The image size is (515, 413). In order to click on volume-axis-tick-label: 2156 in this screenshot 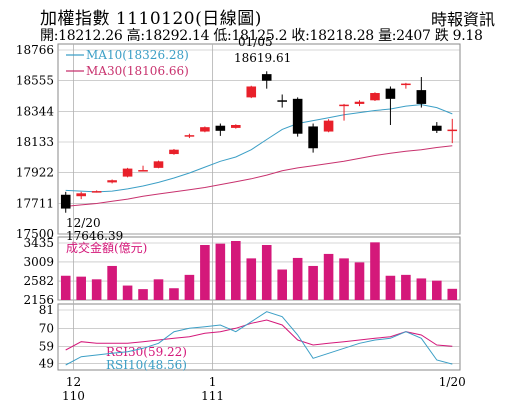, I will do `click(38, 300)`.